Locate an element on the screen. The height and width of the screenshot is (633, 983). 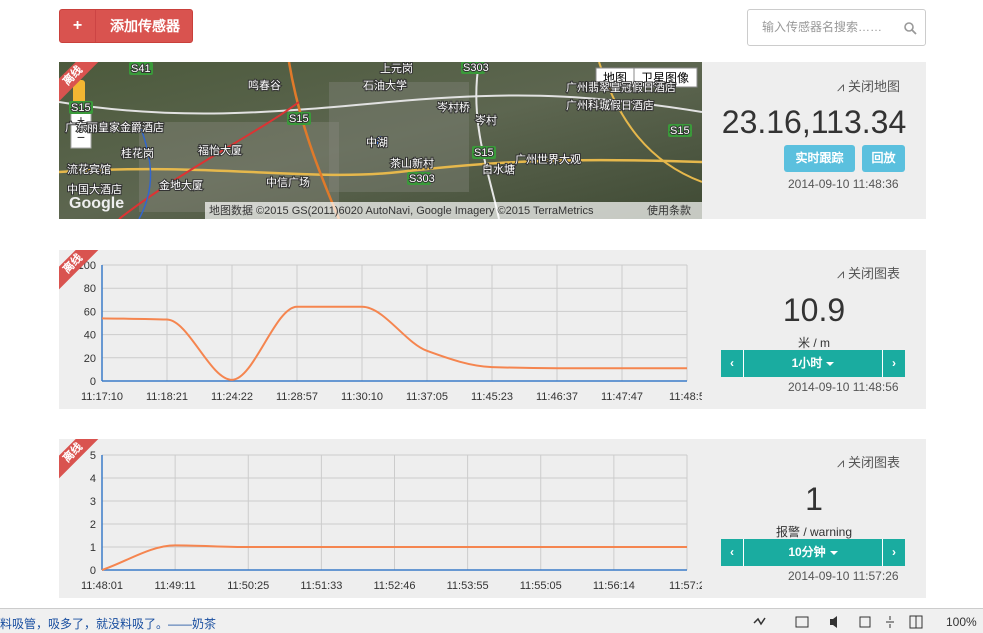
x-tick-label: 11:45:23 is located at coordinates (492, 397).